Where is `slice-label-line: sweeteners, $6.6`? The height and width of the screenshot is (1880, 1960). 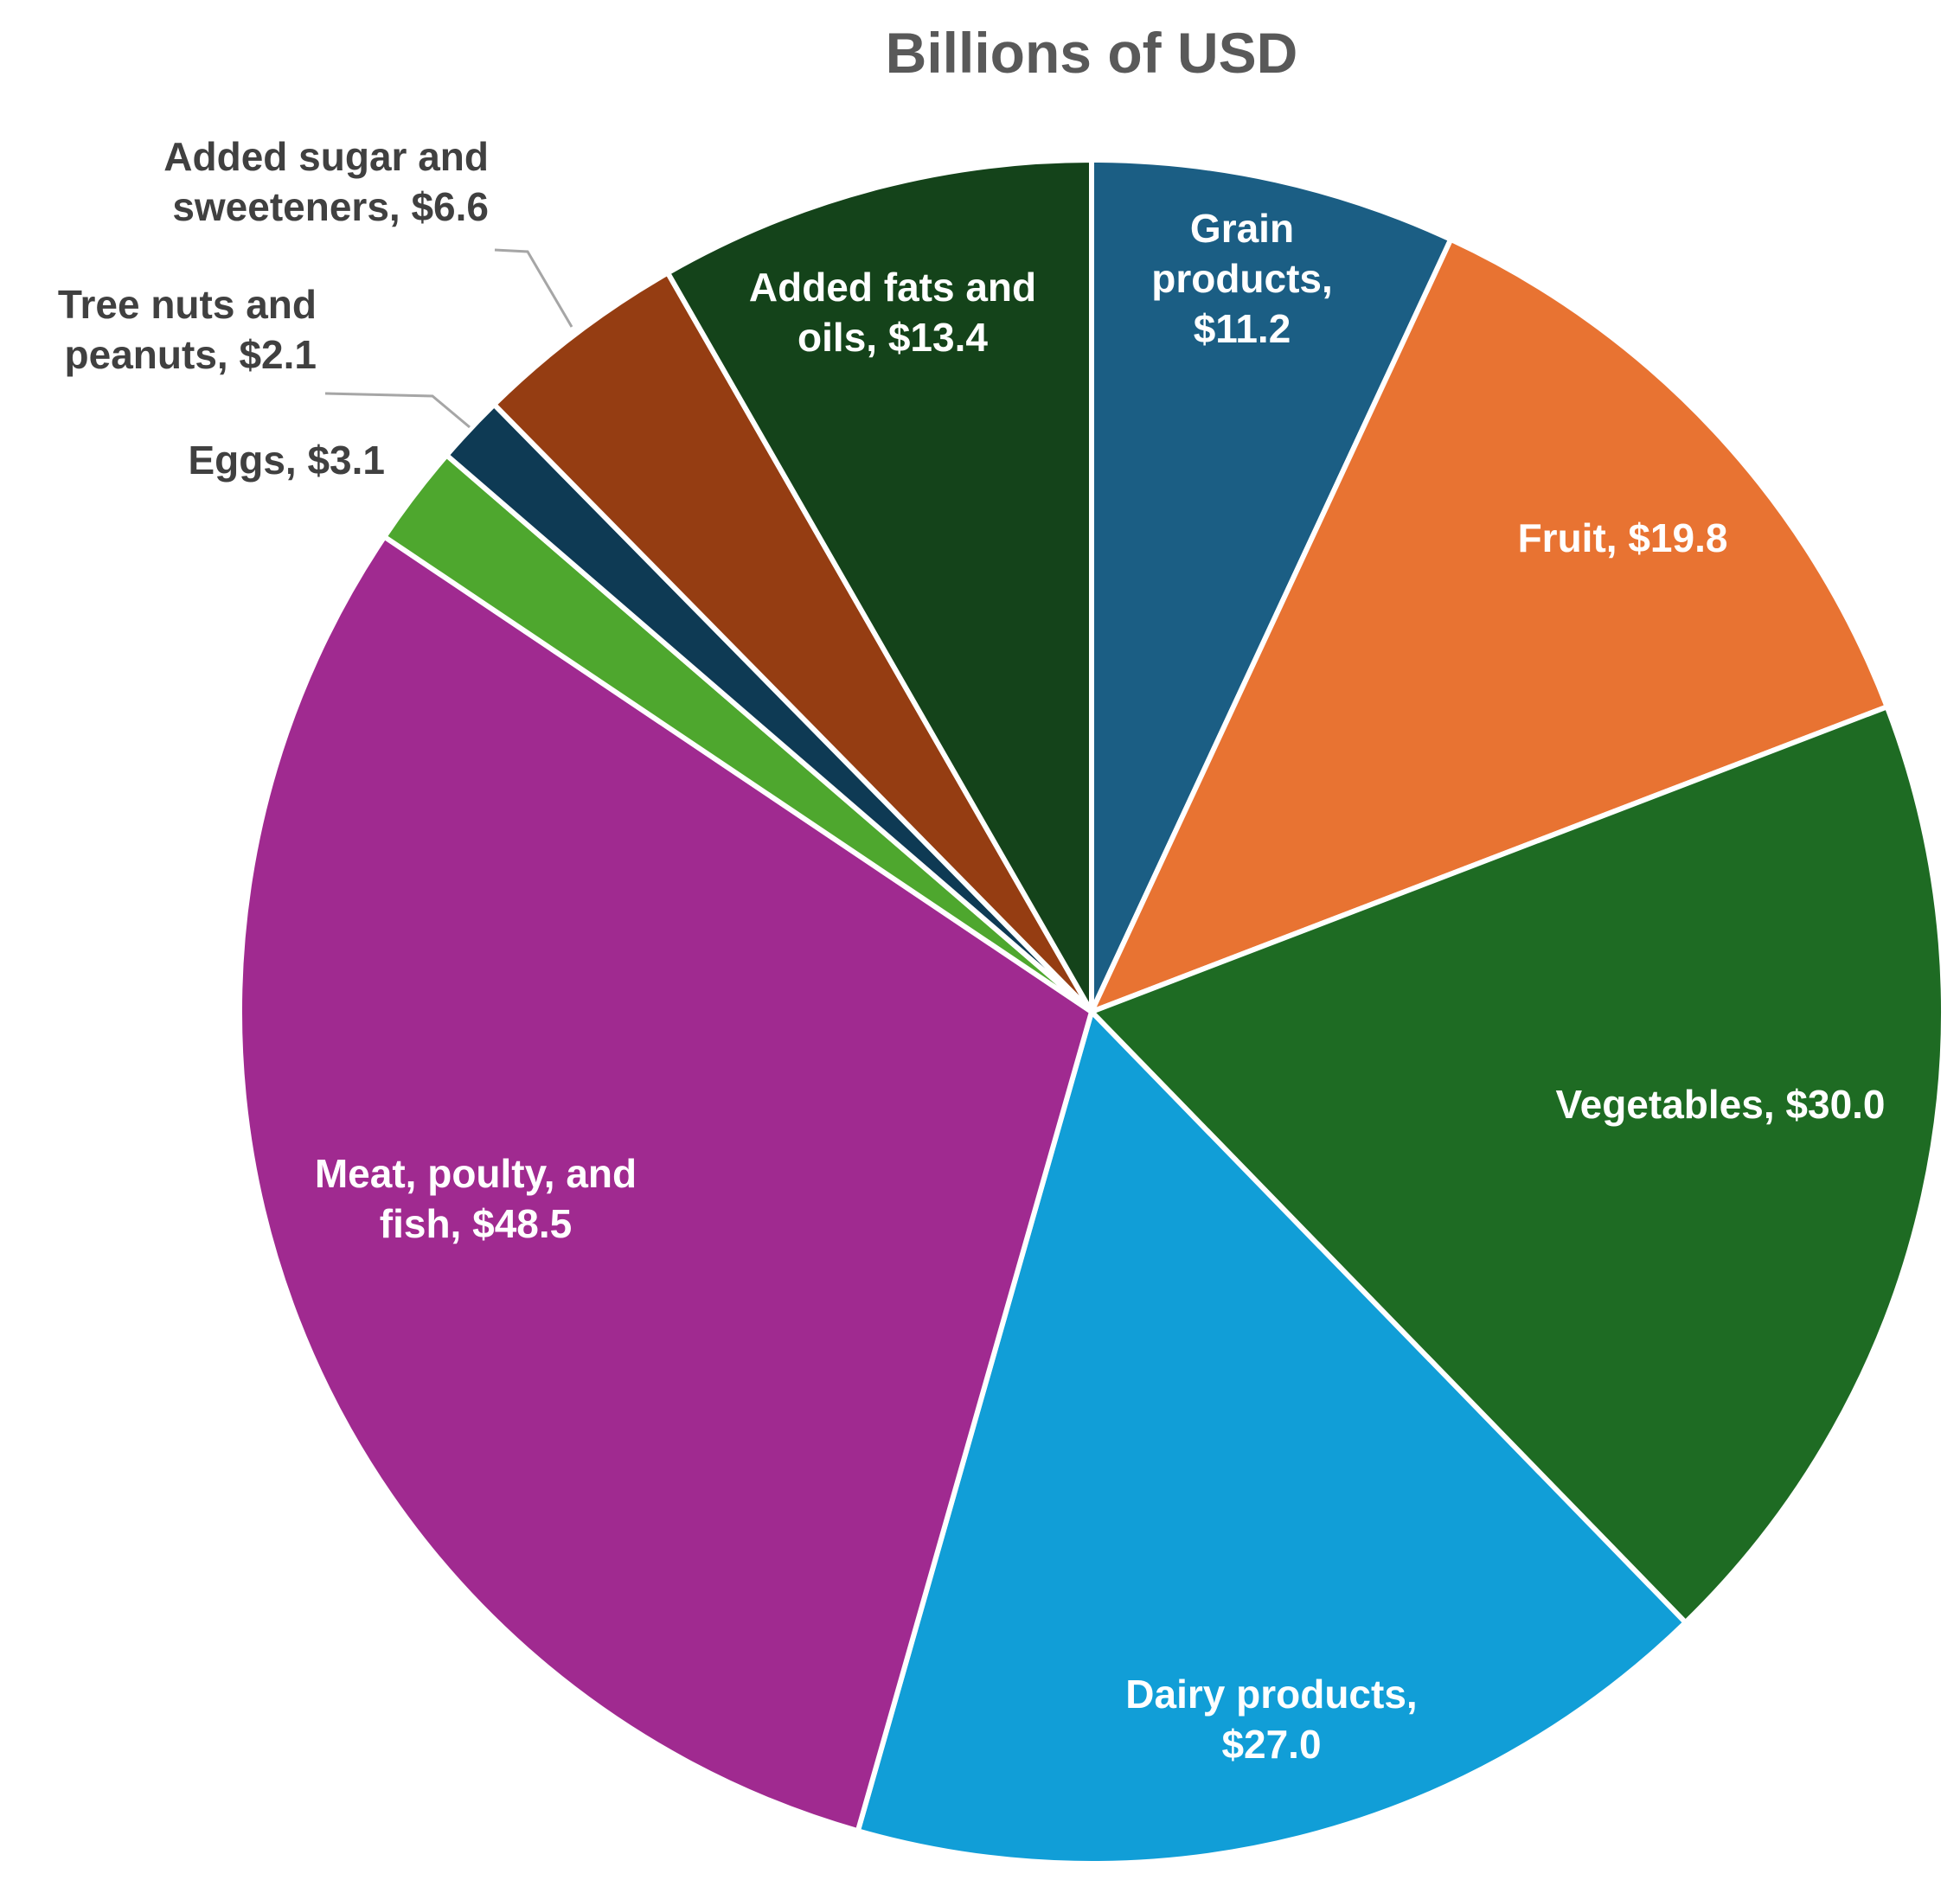
slice-label-line: sweeteners, $6.6 is located at coordinates (330, 206).